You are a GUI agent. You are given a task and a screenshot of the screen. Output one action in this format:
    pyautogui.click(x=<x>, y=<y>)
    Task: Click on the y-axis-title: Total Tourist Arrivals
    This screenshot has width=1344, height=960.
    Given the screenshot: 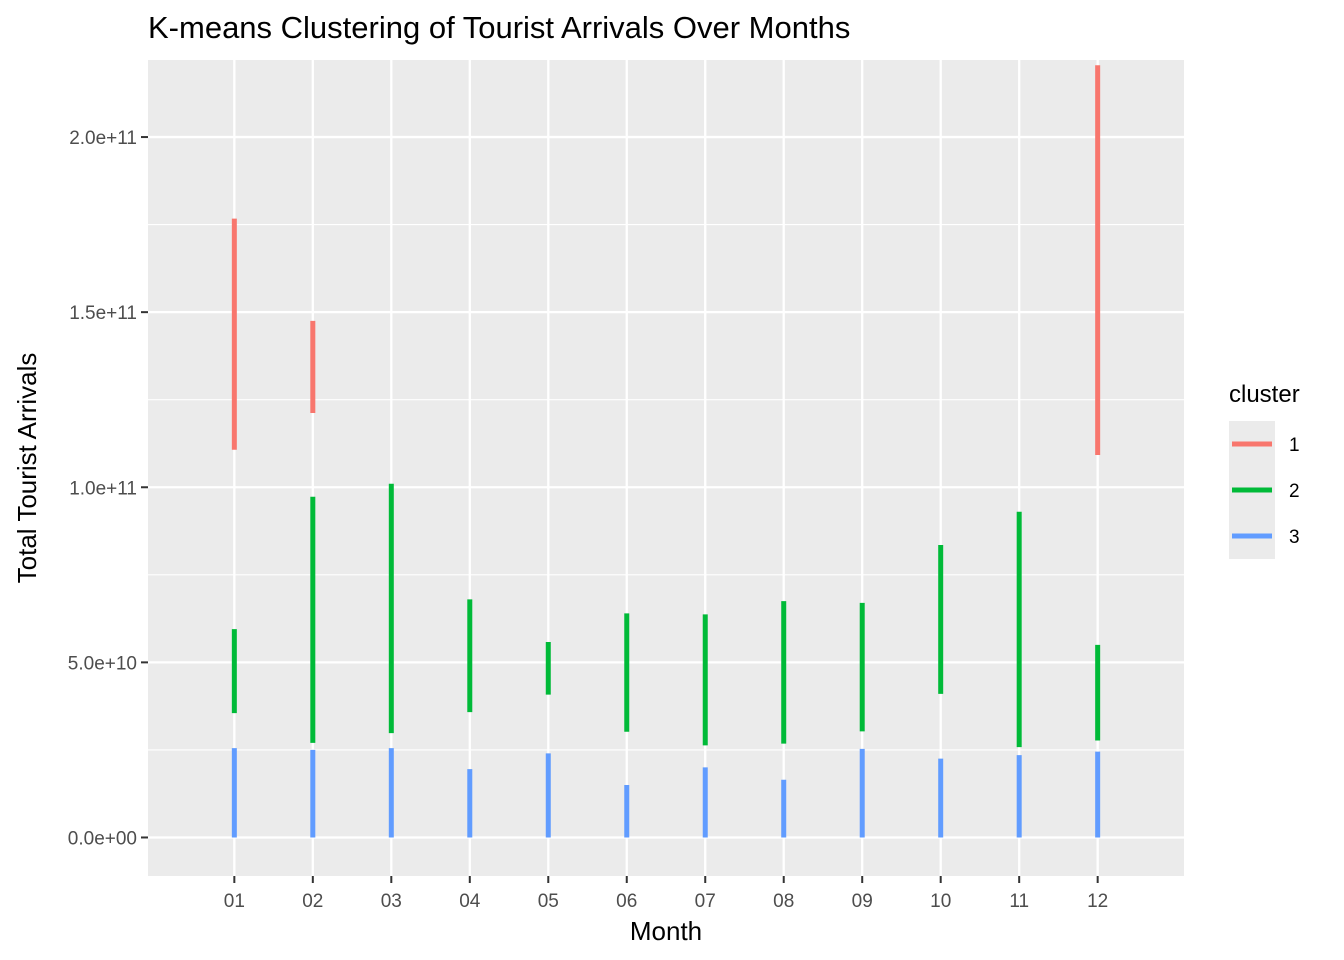 What is the action you would take?
    pyautogui.click(x=27, y=468)
    